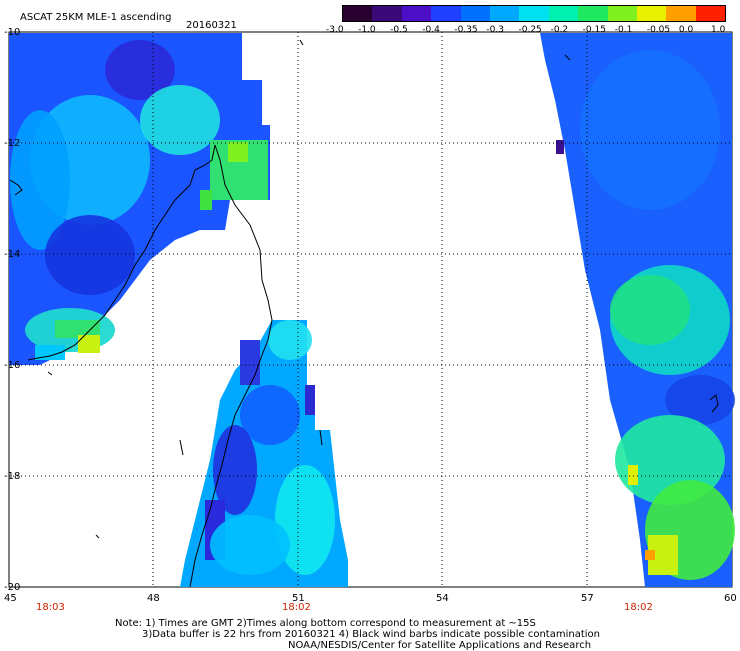  Describe the element at coordinates (211, 25) in the screenshot. I see `map-date: 20160321` at that location.